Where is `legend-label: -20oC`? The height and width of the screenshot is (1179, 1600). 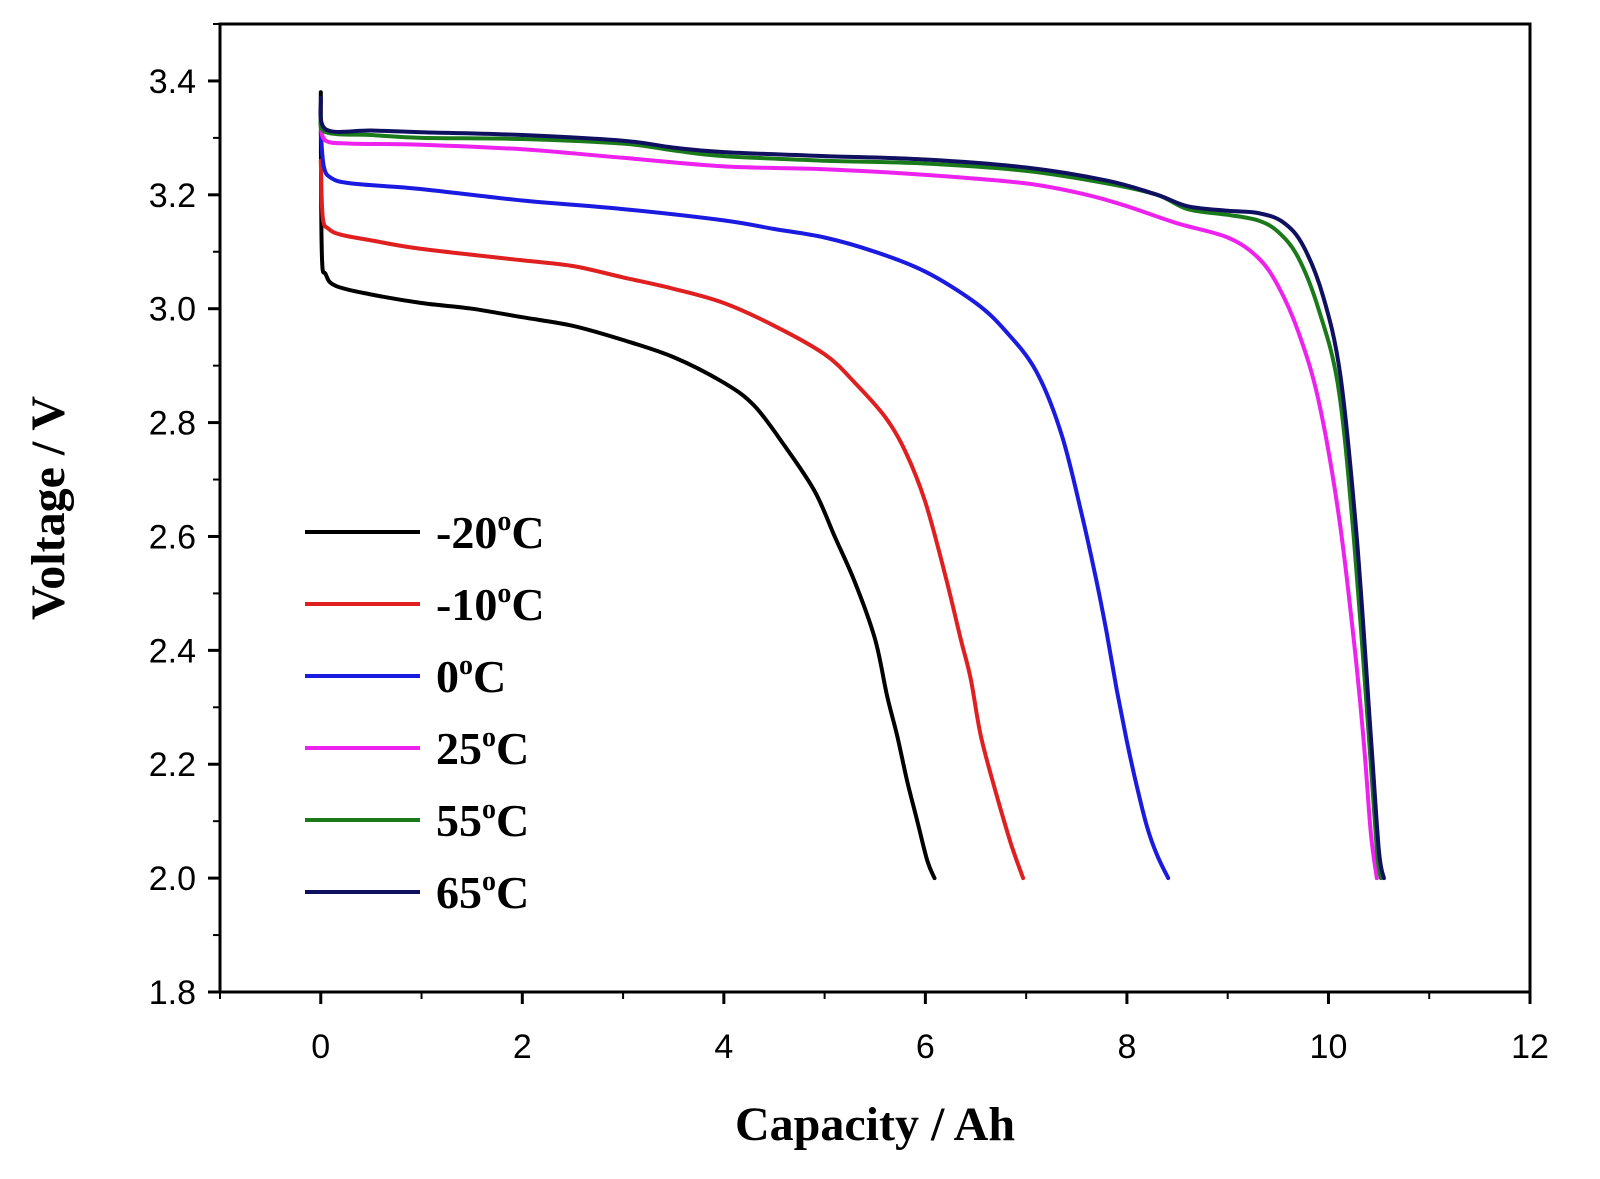 legend-label: -20oC is located at coordinates (490, 532).